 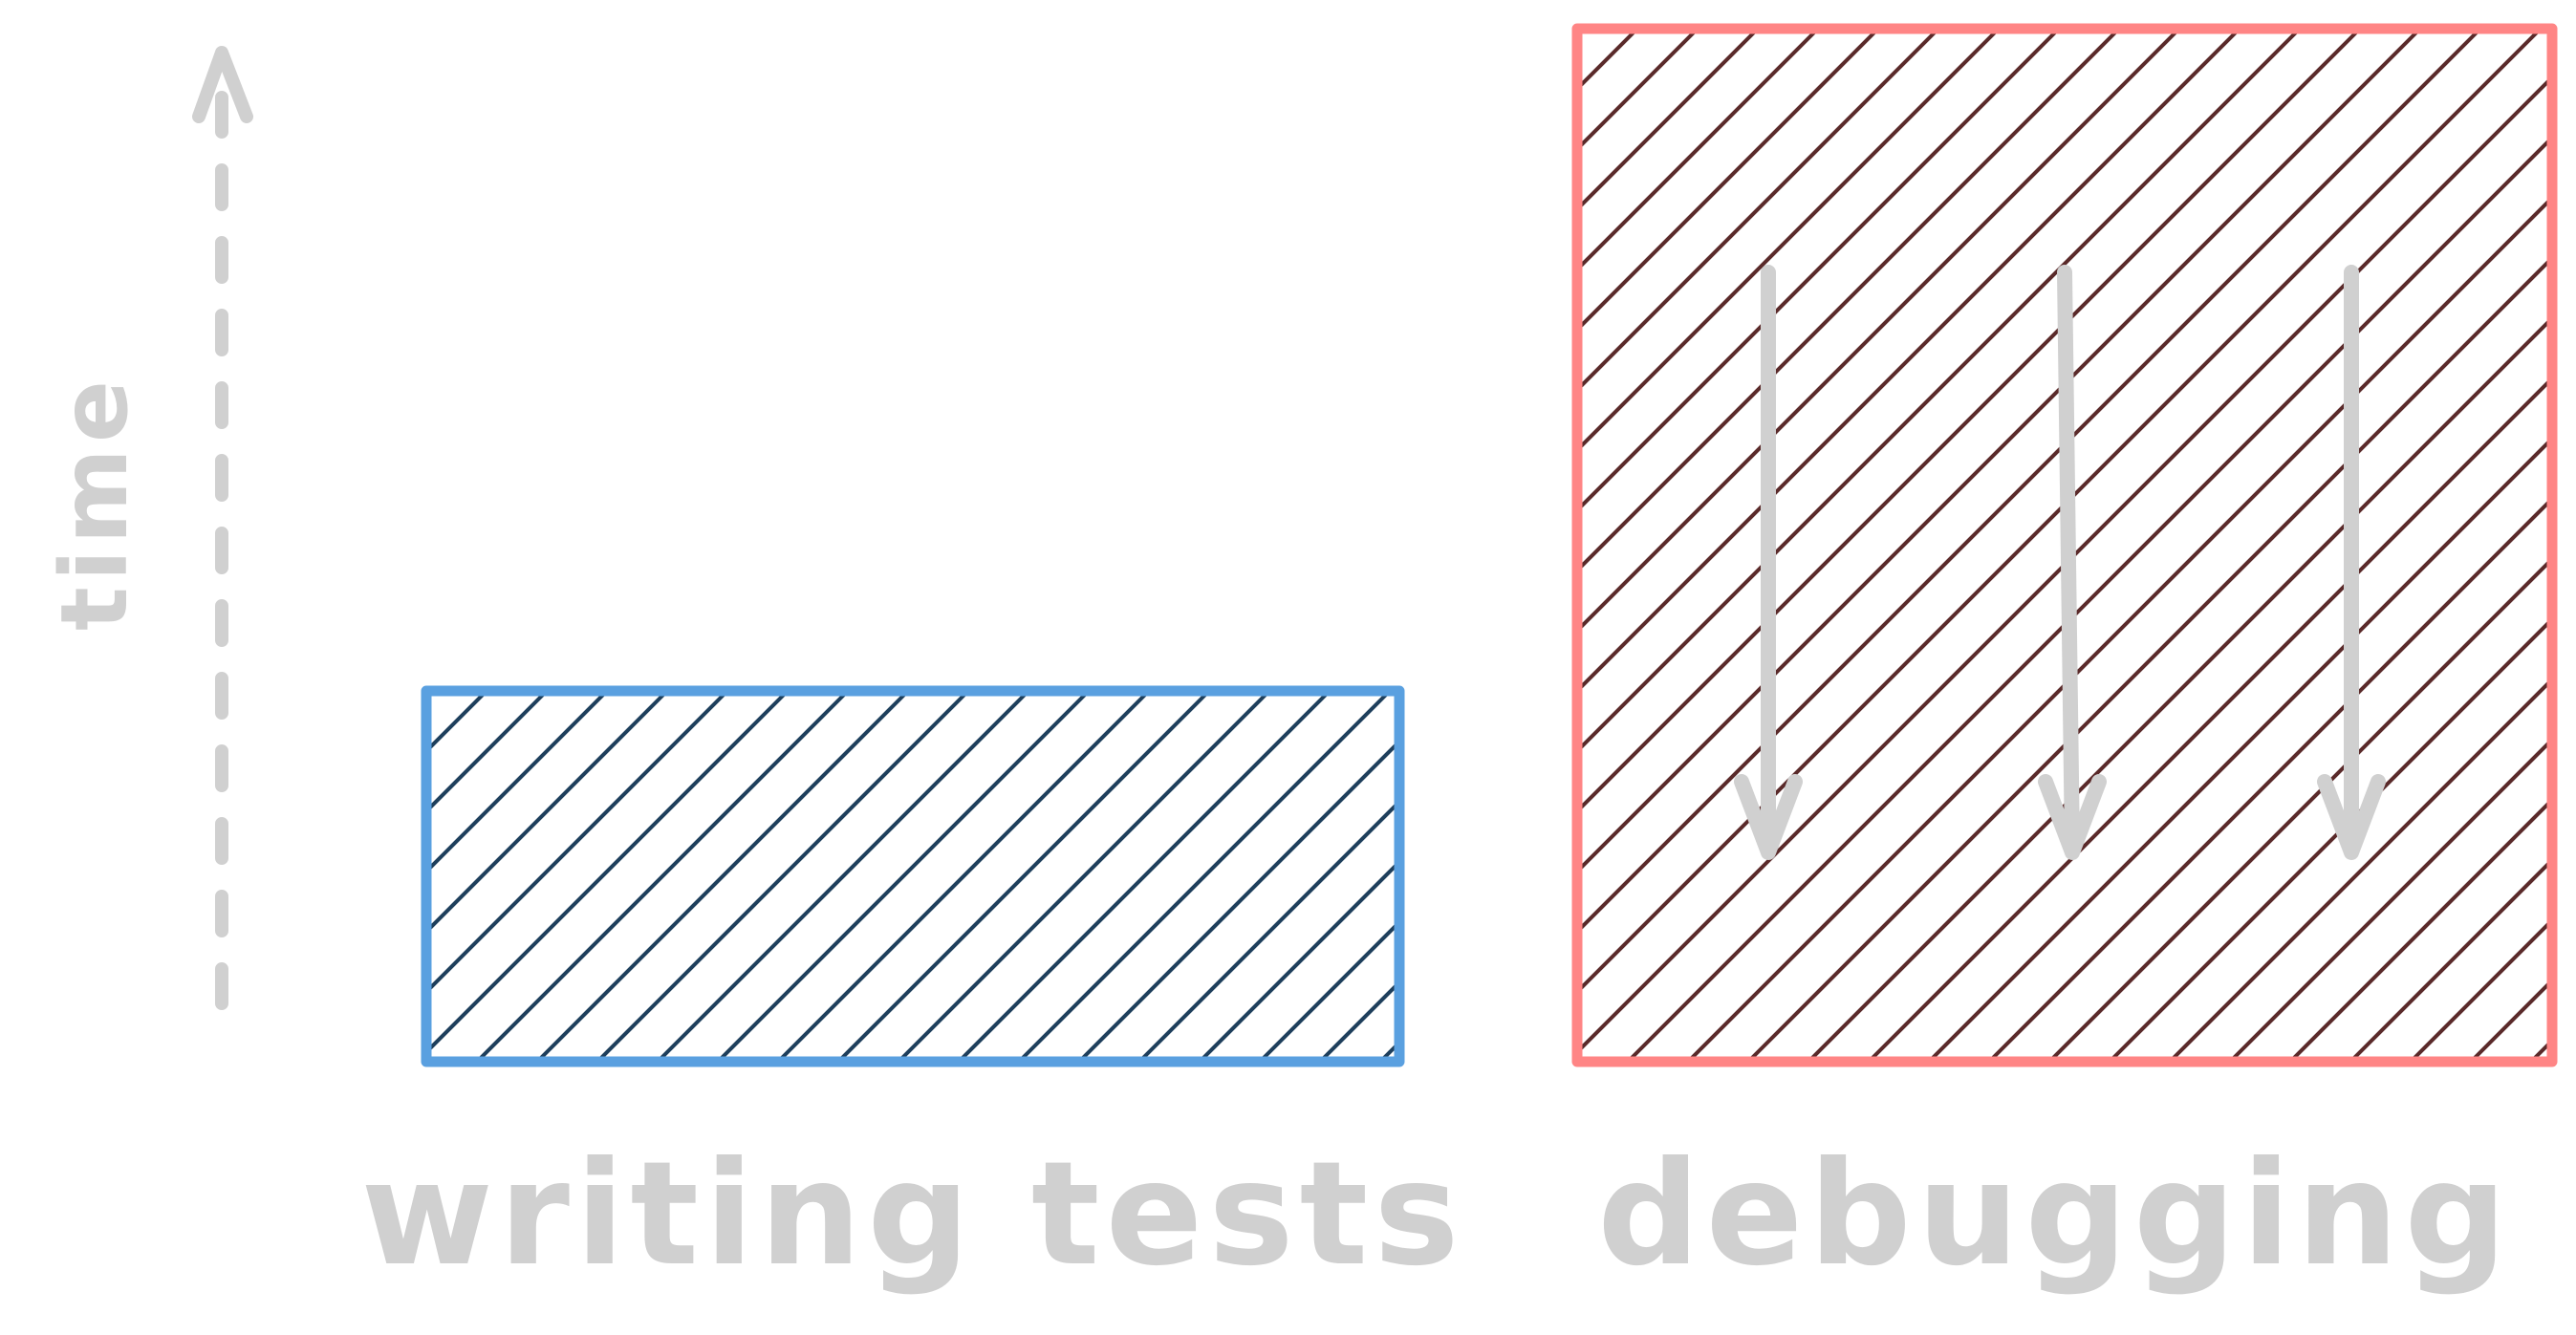 I want to click on time-axis-arrowhead-icon, so click(x=222, y=84).